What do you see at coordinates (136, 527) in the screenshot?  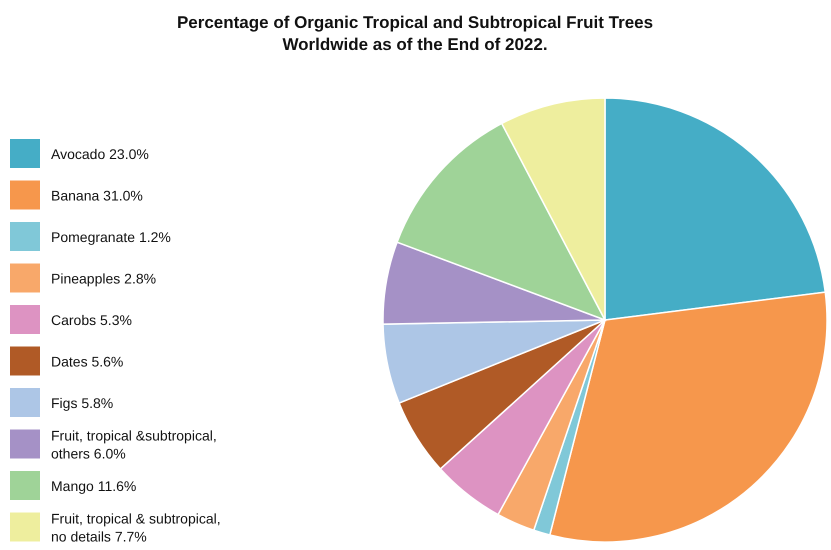 I see `legend-label: Fruit, tropical & subtropical, no details 7.7%` at bounding box center [136, 527].